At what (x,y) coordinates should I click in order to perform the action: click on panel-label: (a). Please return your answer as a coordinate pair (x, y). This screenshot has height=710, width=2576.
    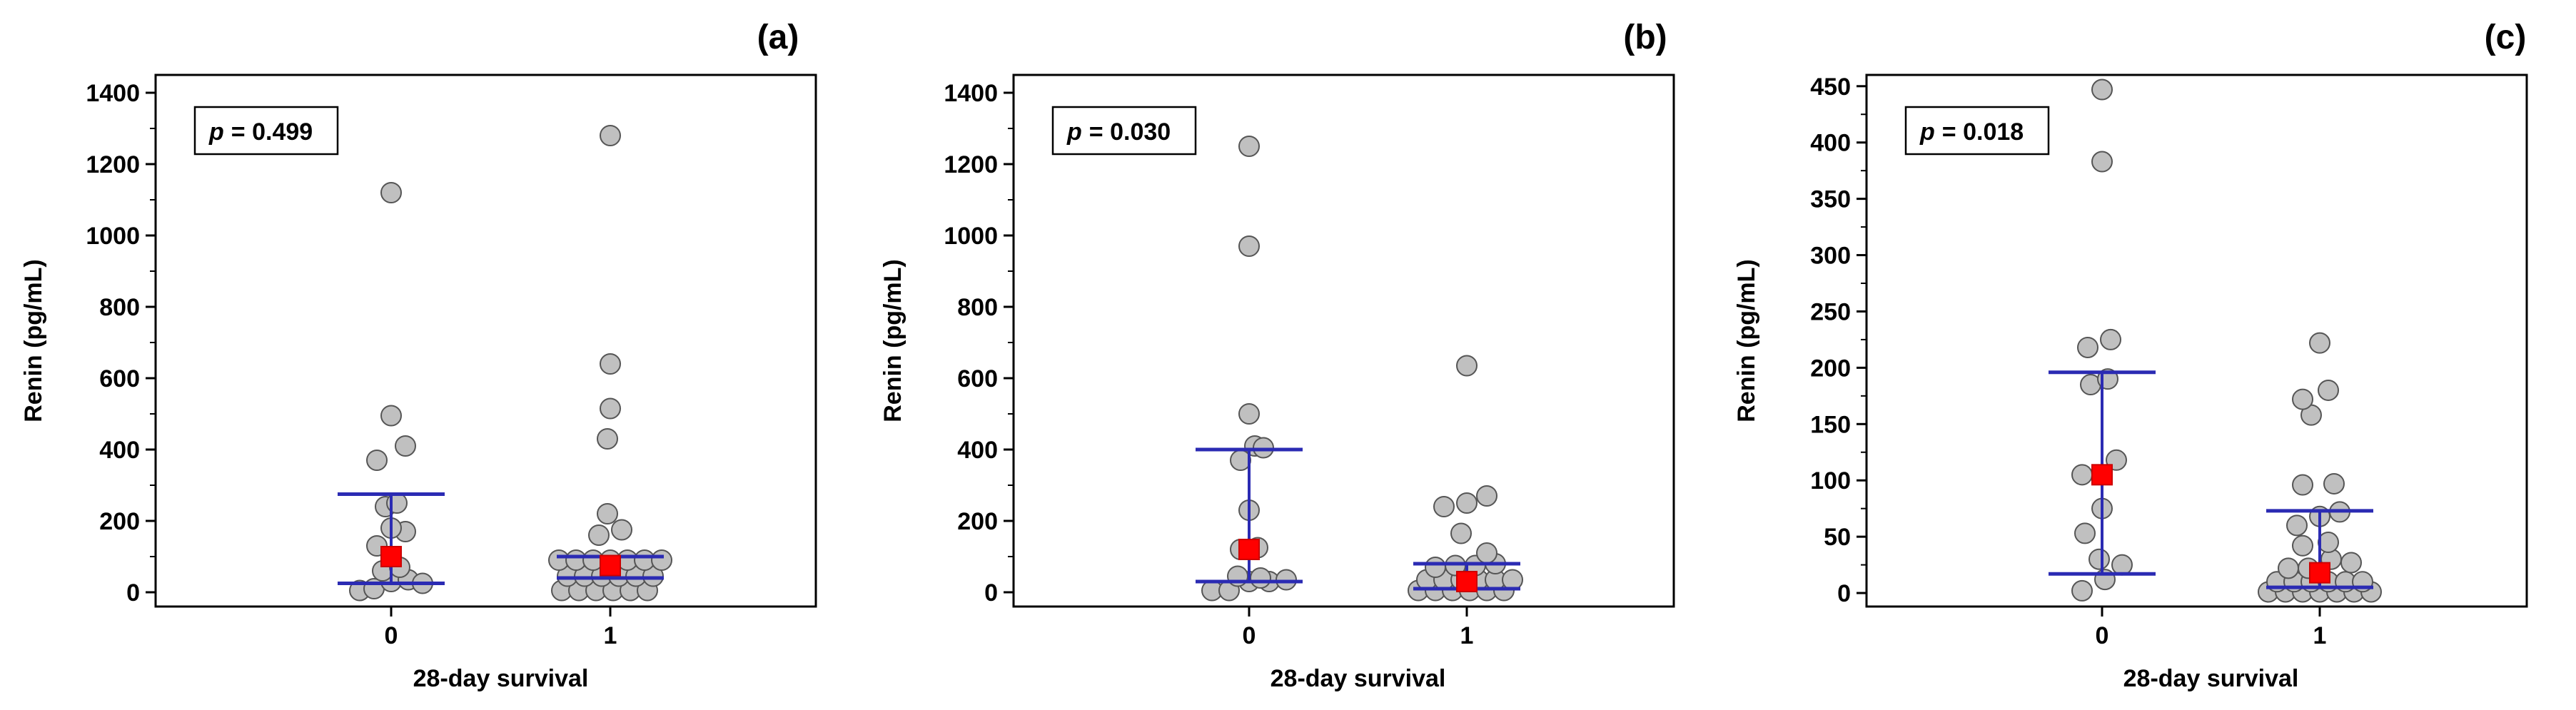
    Looking at the image, I should click on (778, 37).